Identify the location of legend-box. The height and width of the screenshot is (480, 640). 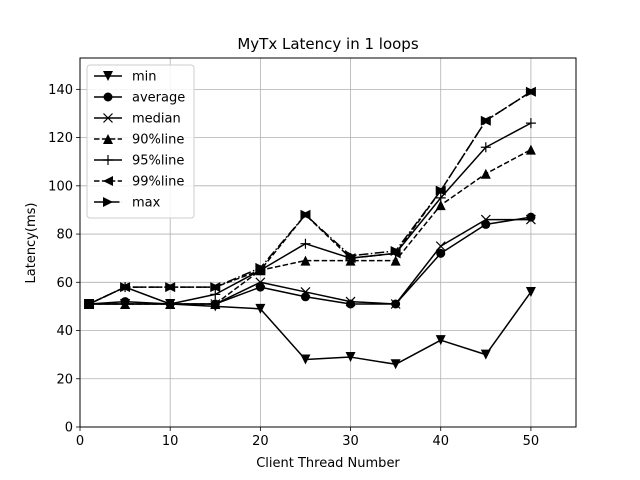
(140, 141).